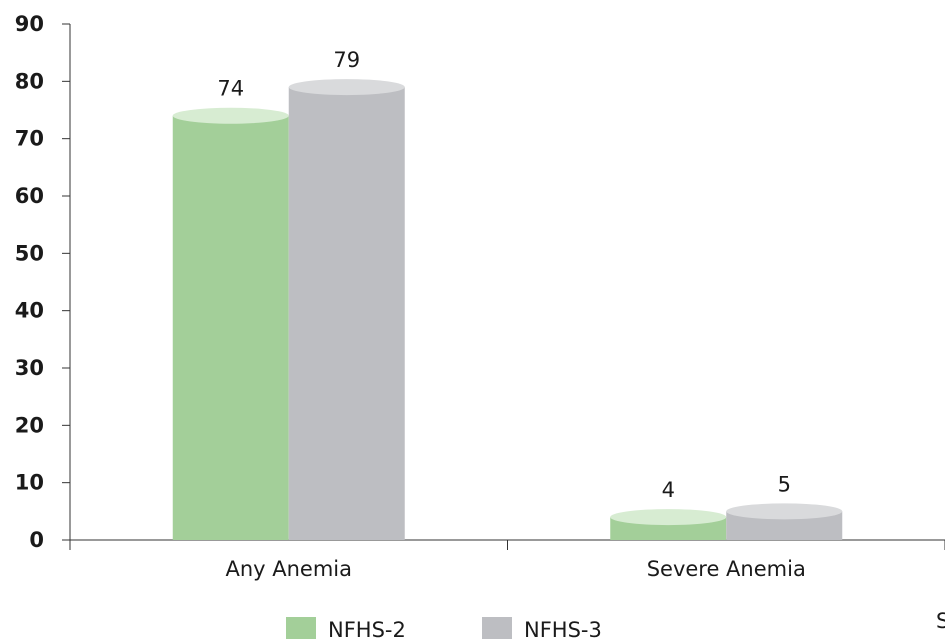 The height and width of the screenshot is (639, 945). Describe the element at coordinates (507, 560) in the screenshot. I see `x-axis: Any Anemia Severe Anemia` at that location.